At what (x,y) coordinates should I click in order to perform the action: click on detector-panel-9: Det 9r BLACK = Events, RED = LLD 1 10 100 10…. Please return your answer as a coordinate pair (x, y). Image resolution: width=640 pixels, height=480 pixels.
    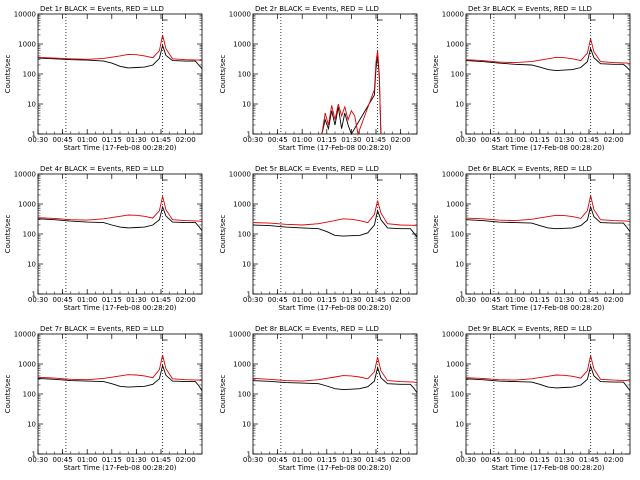
    Looking at the image, I should click on (531, 398).